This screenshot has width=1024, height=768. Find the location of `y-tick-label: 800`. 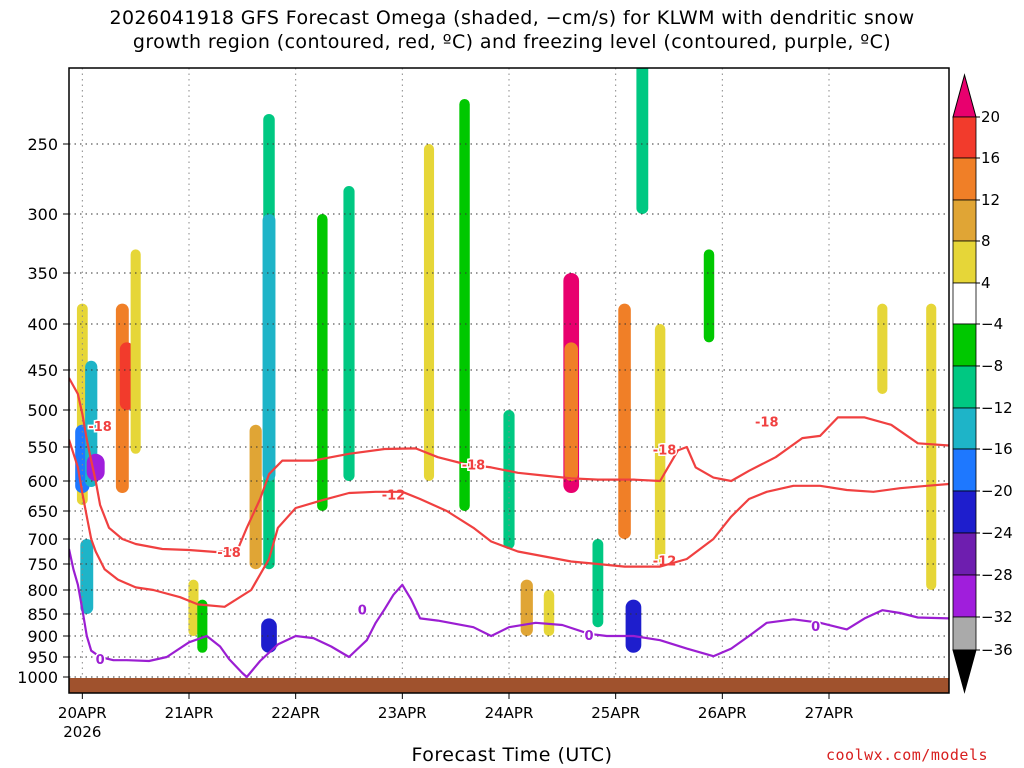

y-tick-label: 800 is located at coordinates (42, 590).